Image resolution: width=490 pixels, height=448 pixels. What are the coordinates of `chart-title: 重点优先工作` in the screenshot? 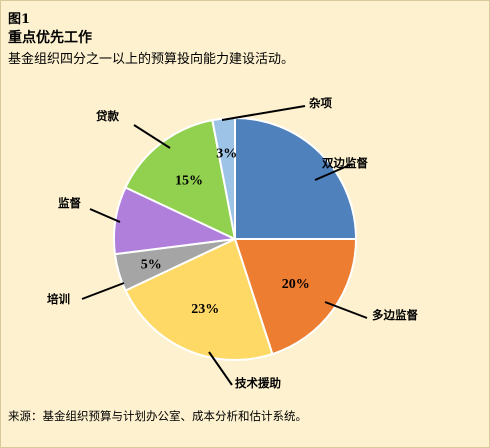 It's located at (50, 38).